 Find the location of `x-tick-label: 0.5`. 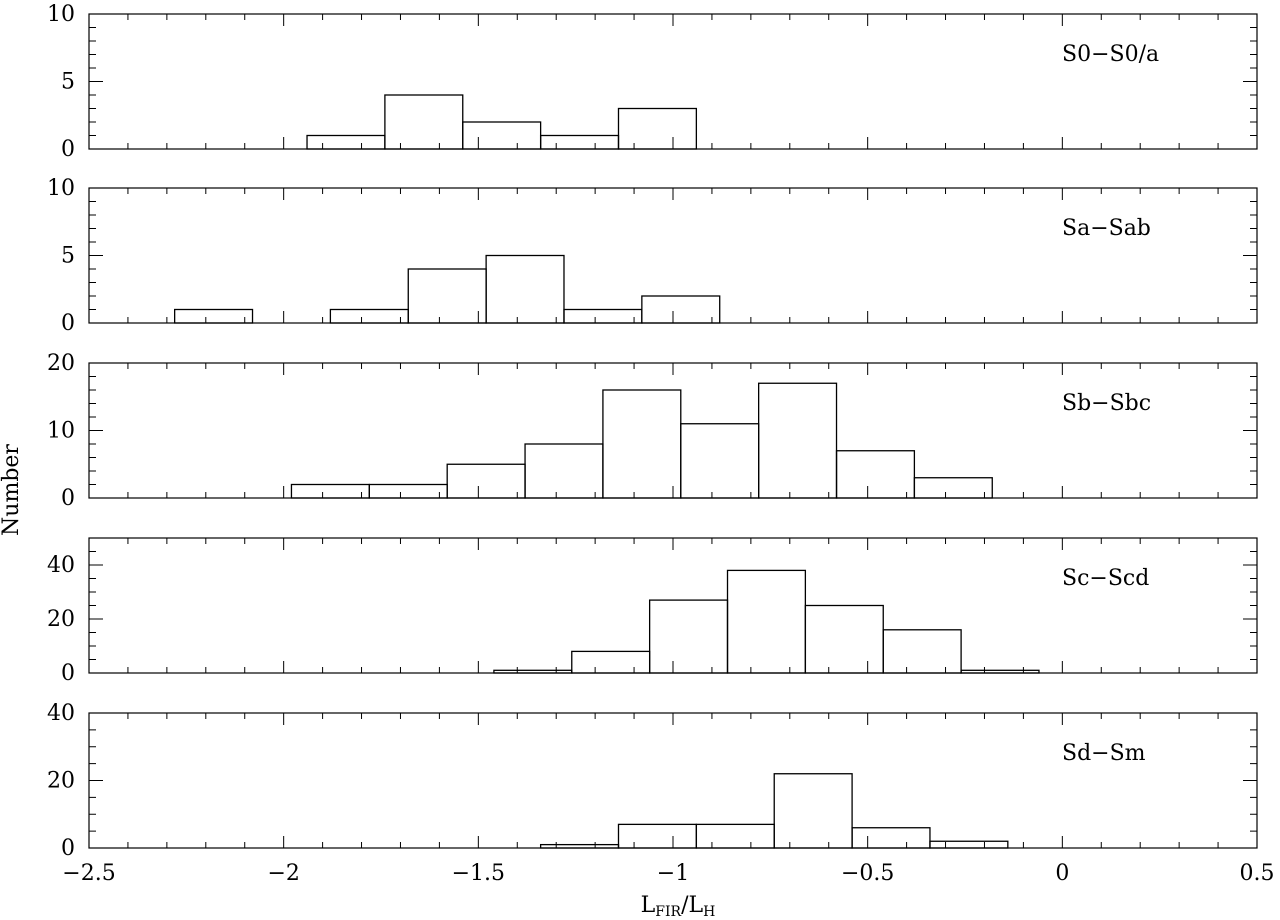

x-tick-label: 0.5 is located at coordinates (1257, 873).